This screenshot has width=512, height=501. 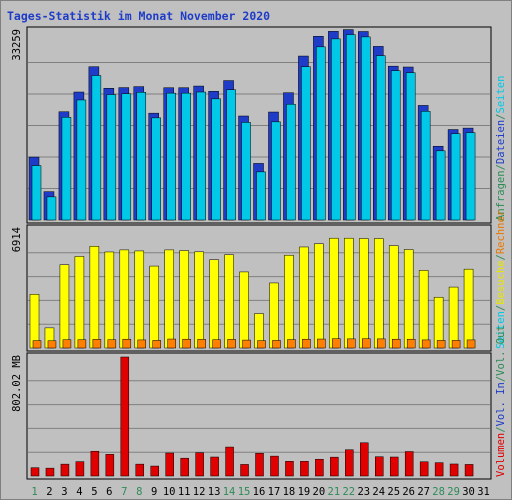 I want to click on x-tick-label: 9, so click(x=154, y=492).